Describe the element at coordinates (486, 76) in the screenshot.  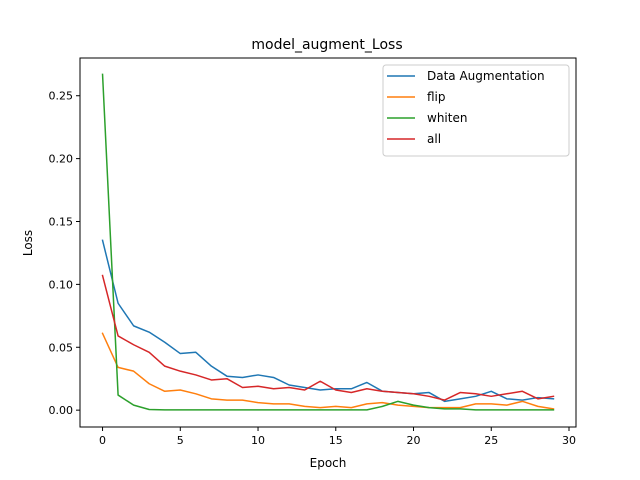
I see `legend-label: Data Augmentation` at that location.